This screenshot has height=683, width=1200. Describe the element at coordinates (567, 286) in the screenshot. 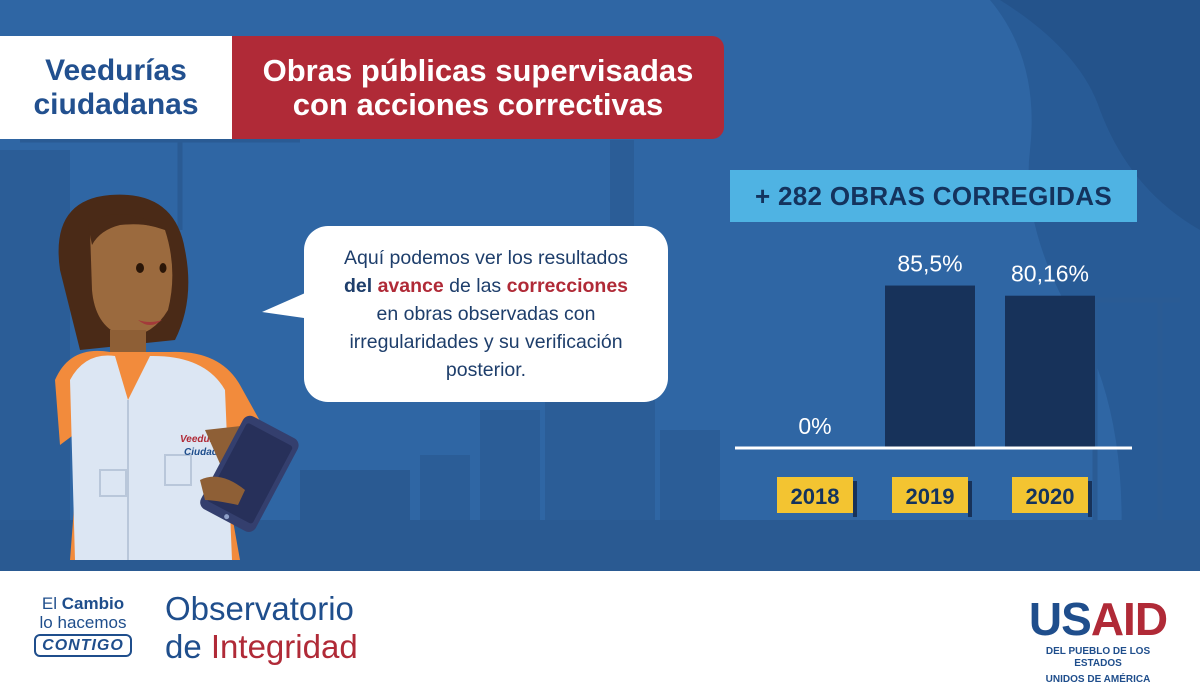

I see `bubble-word-correcciones: correcciones` at that location.